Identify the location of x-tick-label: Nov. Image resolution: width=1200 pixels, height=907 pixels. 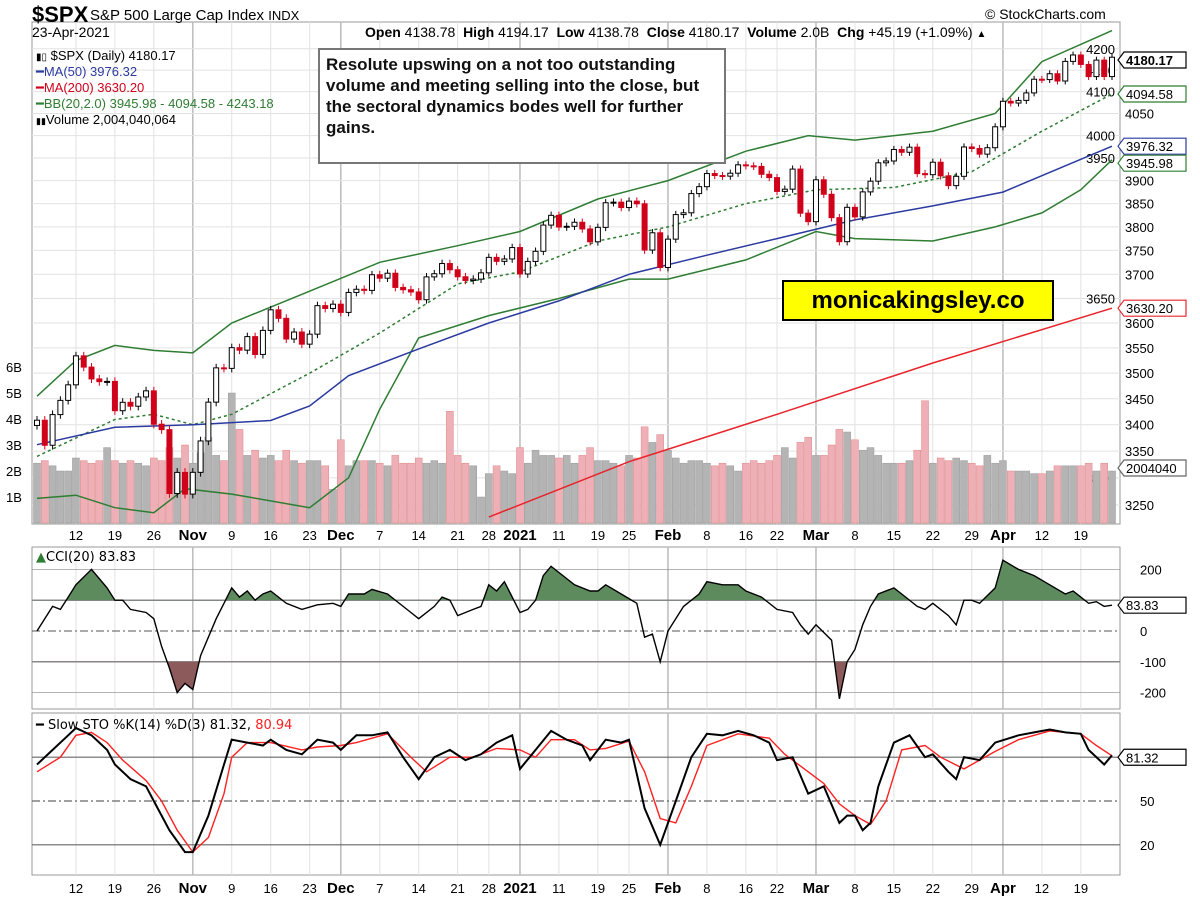
(193, 535).